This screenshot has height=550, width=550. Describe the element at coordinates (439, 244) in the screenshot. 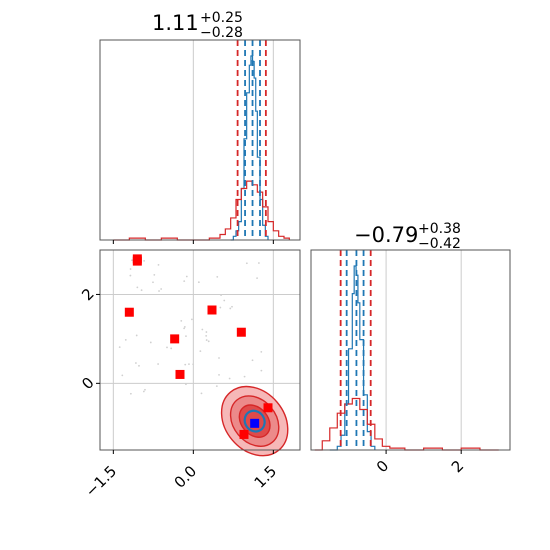

I see `right-panel-title-lower: −0.42` at that location.